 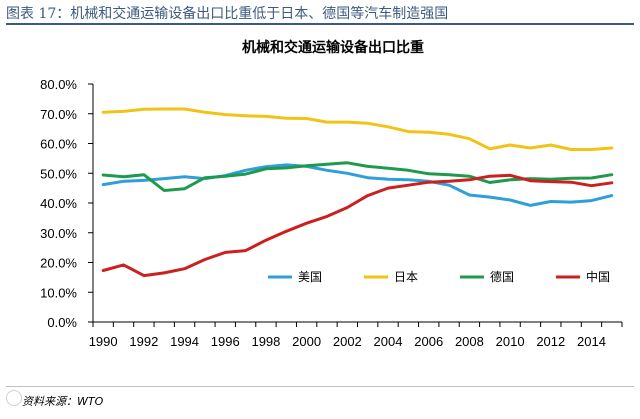 I want to click on source-note: 资料来源：WTO, so click(x=63, y=401).